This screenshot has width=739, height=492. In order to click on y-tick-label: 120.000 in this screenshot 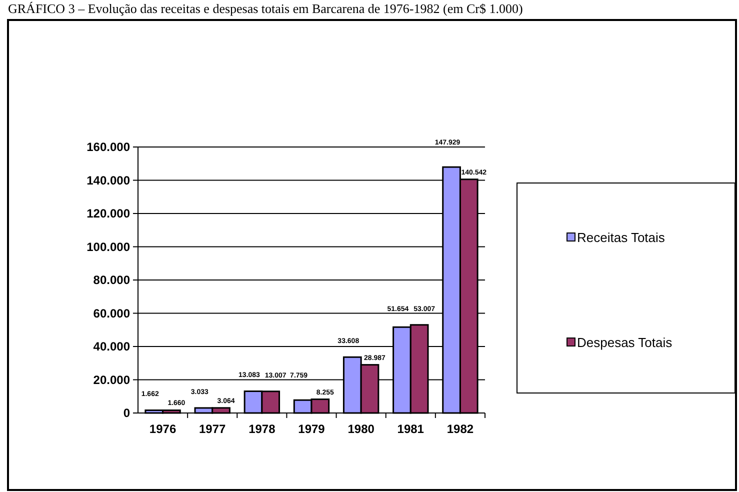, I will do `click(108, 213)`.